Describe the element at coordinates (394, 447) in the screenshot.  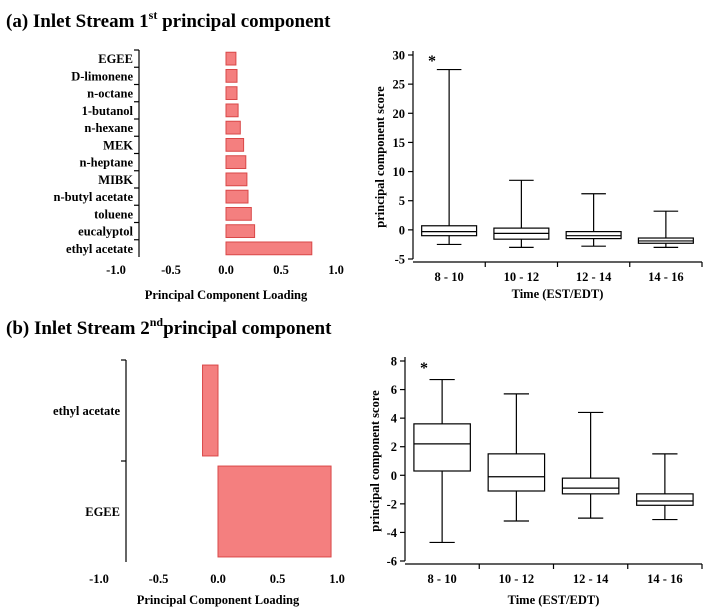
I see `y-tick-label: 2` at that location.